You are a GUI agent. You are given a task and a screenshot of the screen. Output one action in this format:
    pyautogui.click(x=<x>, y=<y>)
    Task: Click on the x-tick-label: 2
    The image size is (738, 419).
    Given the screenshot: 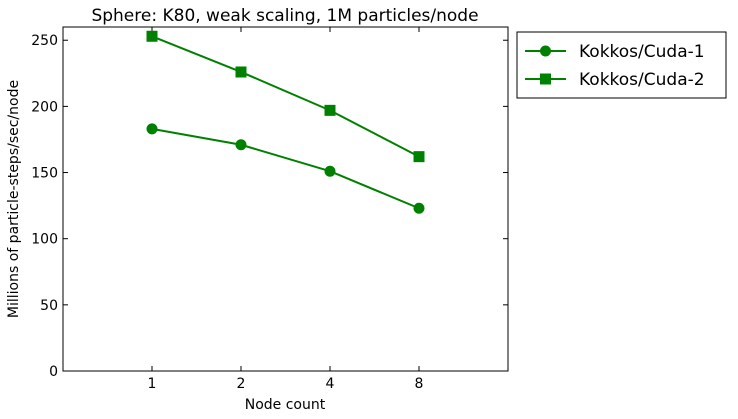 What is the action you would take?
    pyautogui.click(x=241, y=384)
    